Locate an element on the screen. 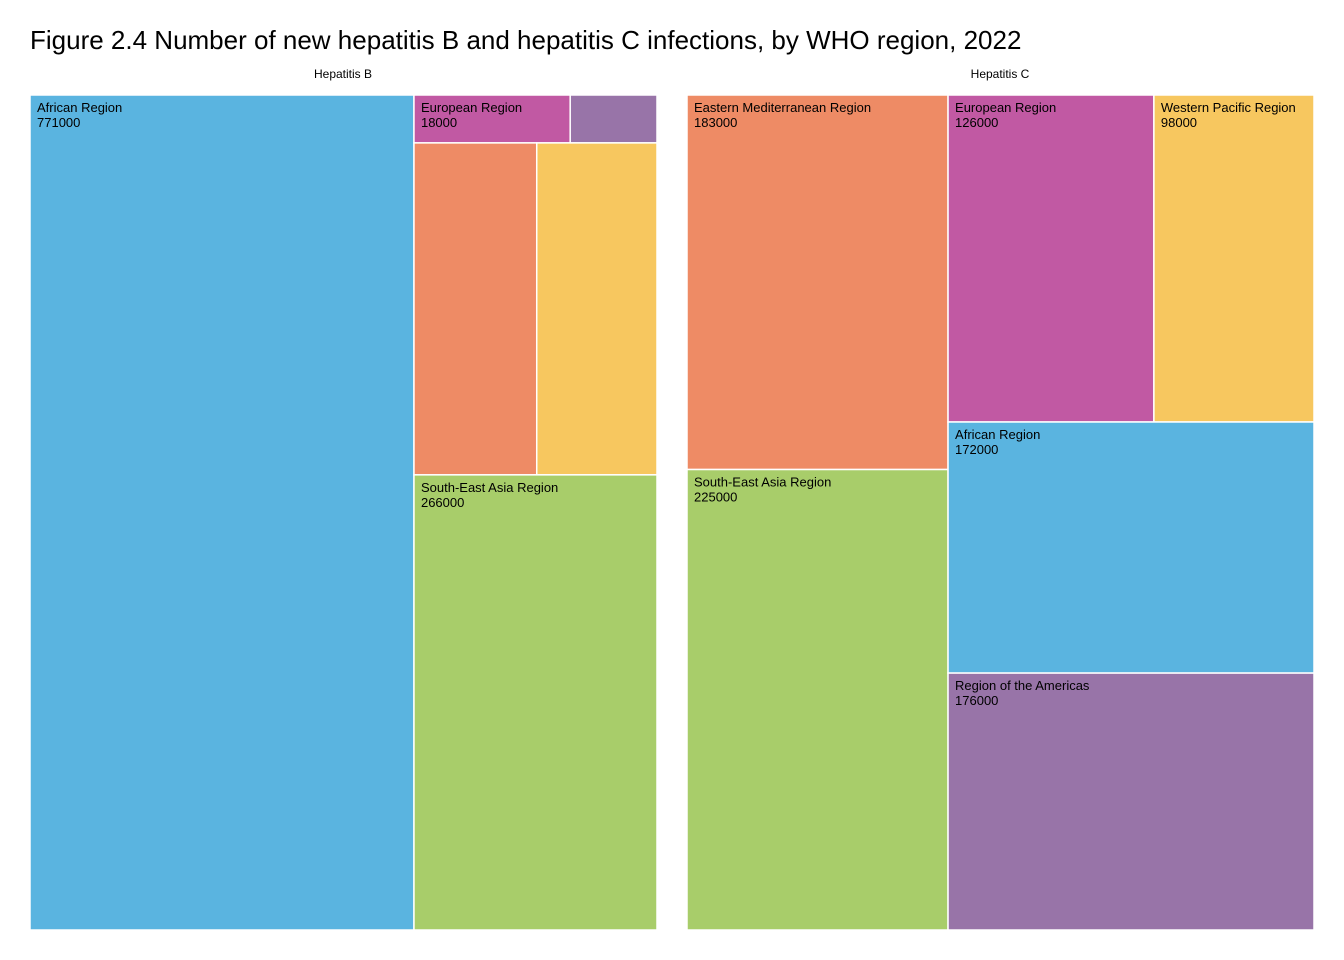  tile-label-value: 126000 is located at coordinates (976, 122).